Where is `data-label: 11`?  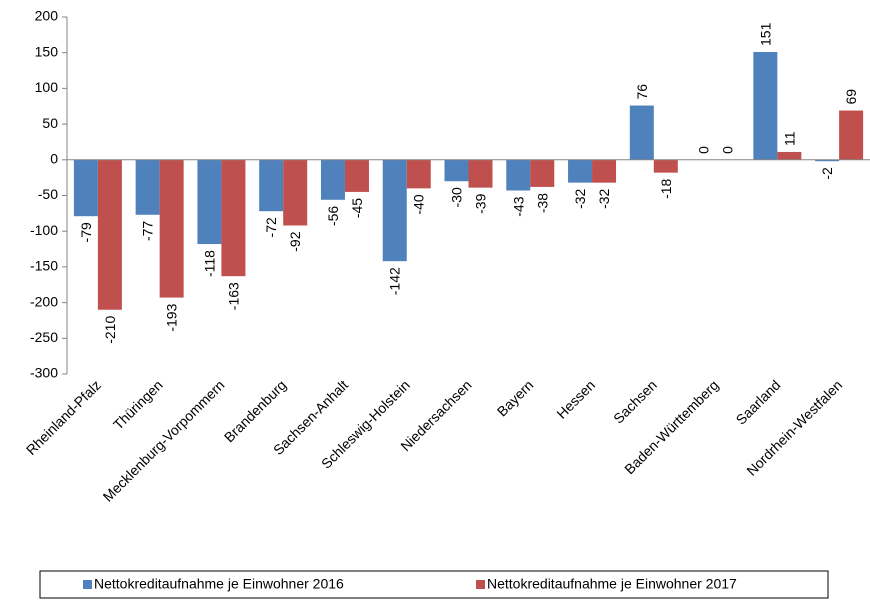
data-label: 11 is located at coordinates (789, 138).